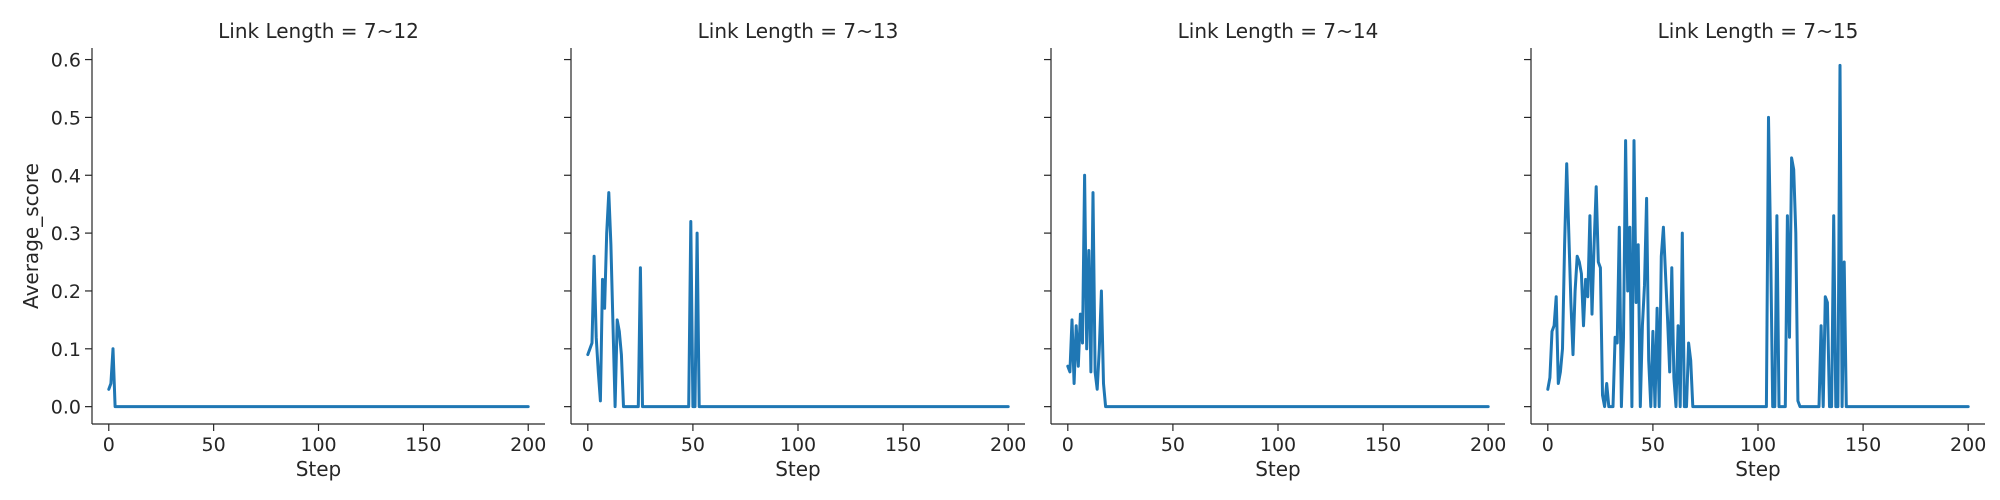  What do you see at coordinates (66, 176) in the screenshot?
I see `y-tick-label: 0.4` at bounding box center [66, 176].